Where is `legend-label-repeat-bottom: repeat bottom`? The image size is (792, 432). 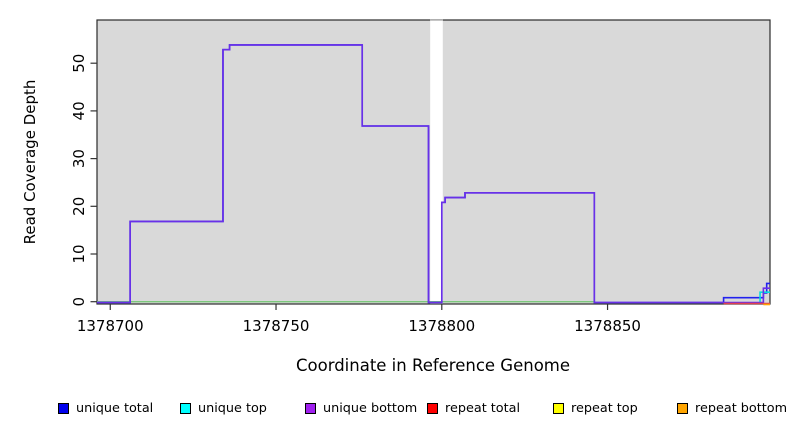
legend-label-repeat-bottom: repeat bottom is located at coordinates (741, 408).